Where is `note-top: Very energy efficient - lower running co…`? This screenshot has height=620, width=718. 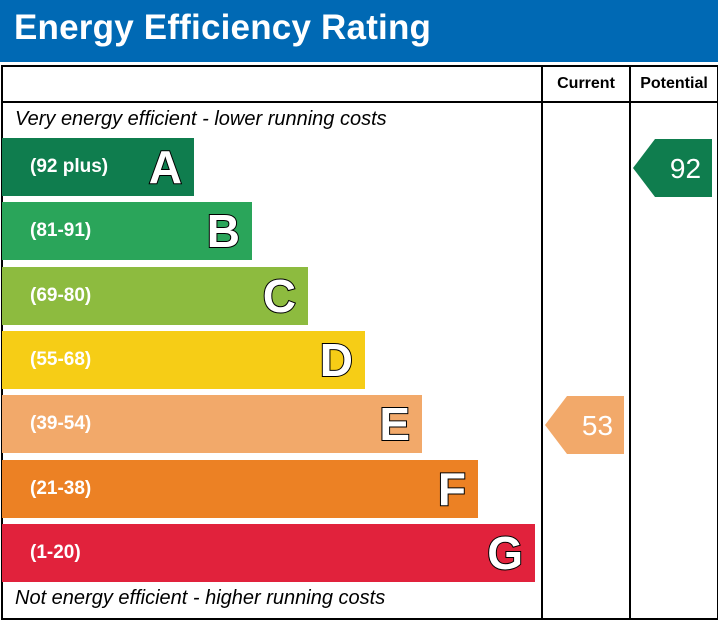 note-top: Very energy efficient - lower running co… is located at coordinates (201, 119).